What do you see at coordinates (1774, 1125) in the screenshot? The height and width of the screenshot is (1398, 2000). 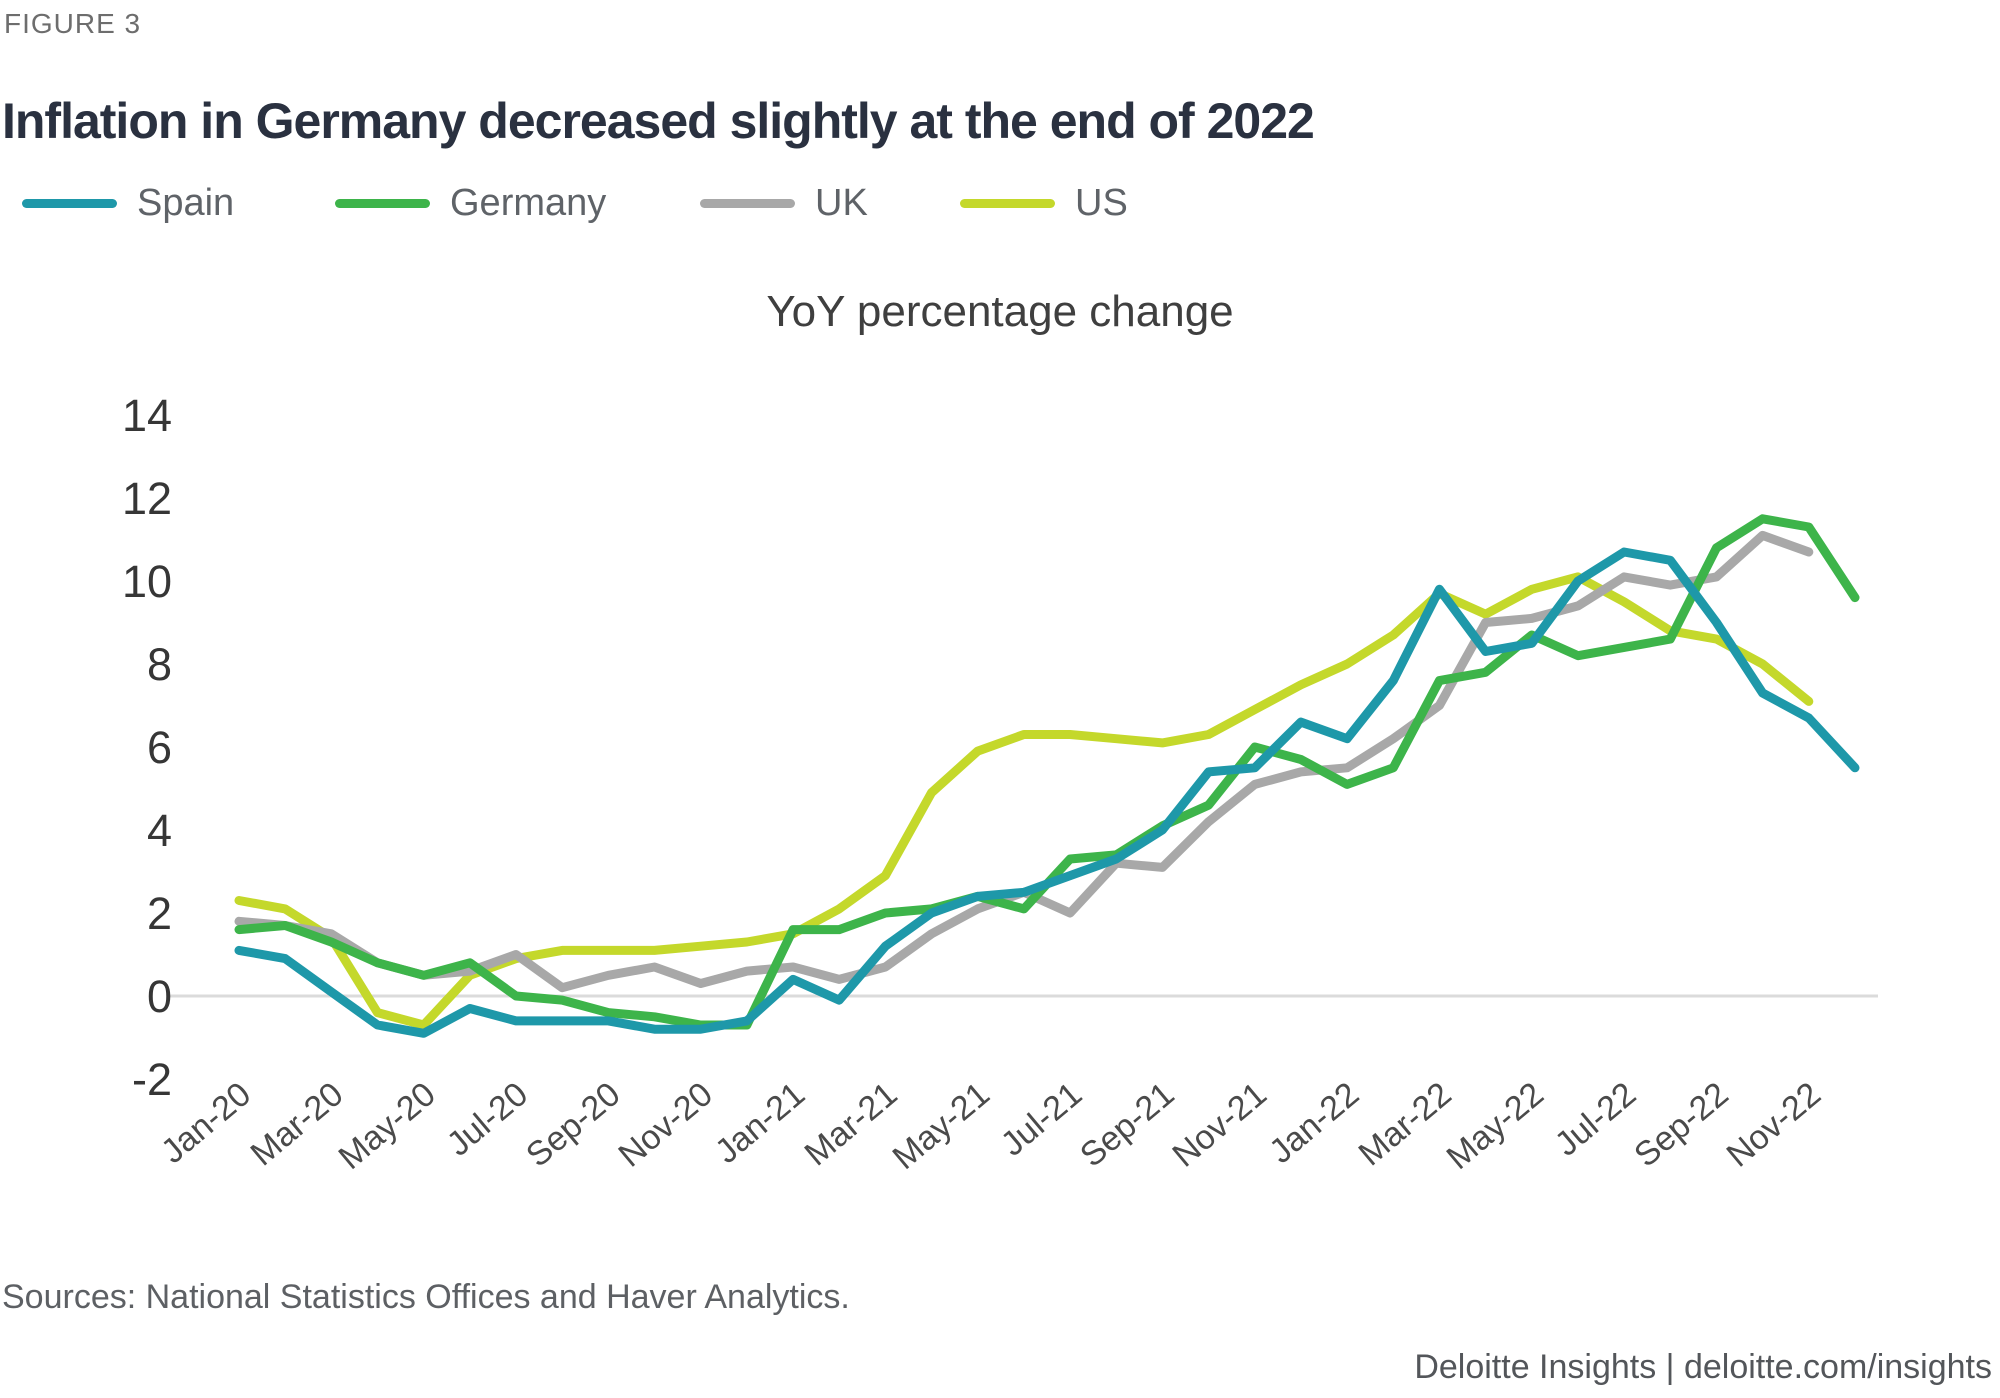 I see `x-axis-tick-label: Nov-22` at bounding box center [1774, 1125].